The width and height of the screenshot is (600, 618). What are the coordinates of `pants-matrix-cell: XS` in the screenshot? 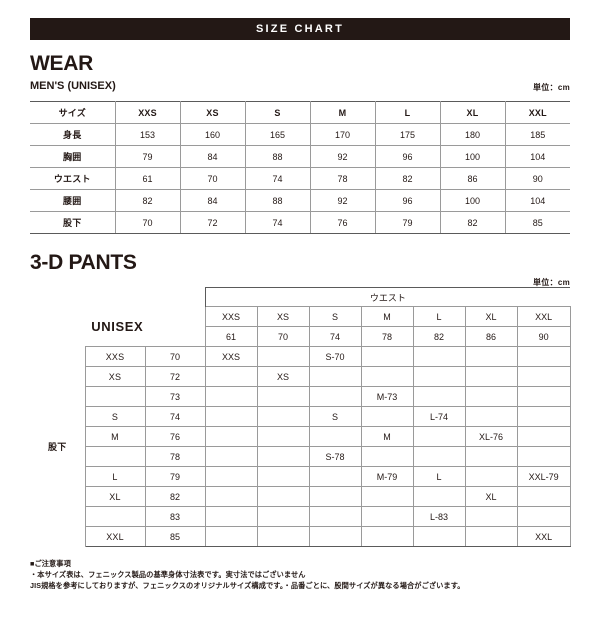 It's located at (283, 376).